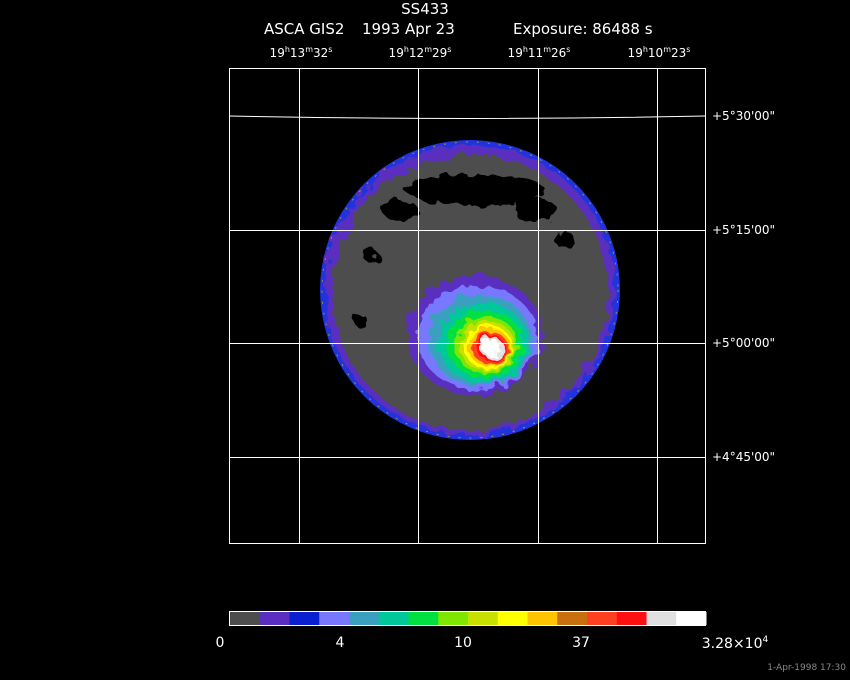  What do you see at coordinates (581, 643) in the screenshot?
I see `colorbar-label: 37` at bounding box center [581, 643].